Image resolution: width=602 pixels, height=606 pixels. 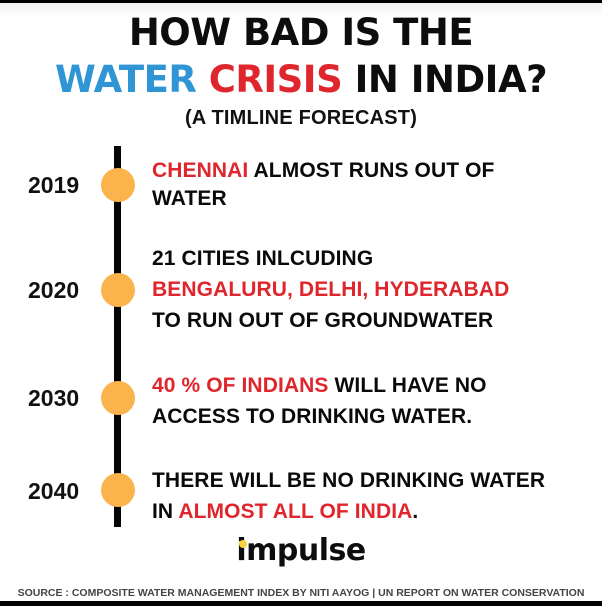 I want to click on timeline-event-2019: CHENNAI ALMOST RUNS OUT OF WATER, so click(x=362, y=185).